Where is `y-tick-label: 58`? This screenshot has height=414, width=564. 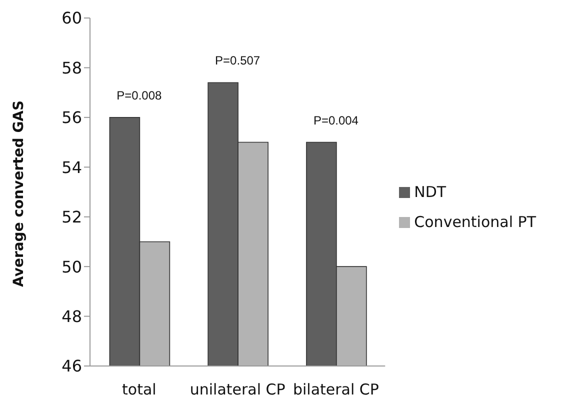 y-tick-label: 58 is located at coordinates (72, 68).